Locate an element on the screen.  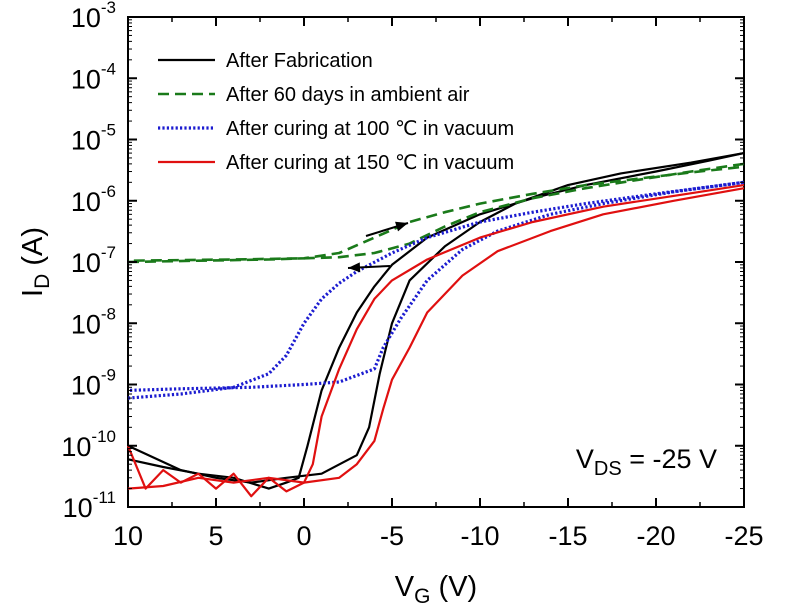
legend-label: After Fabrication is located at coordinates (299, 61).